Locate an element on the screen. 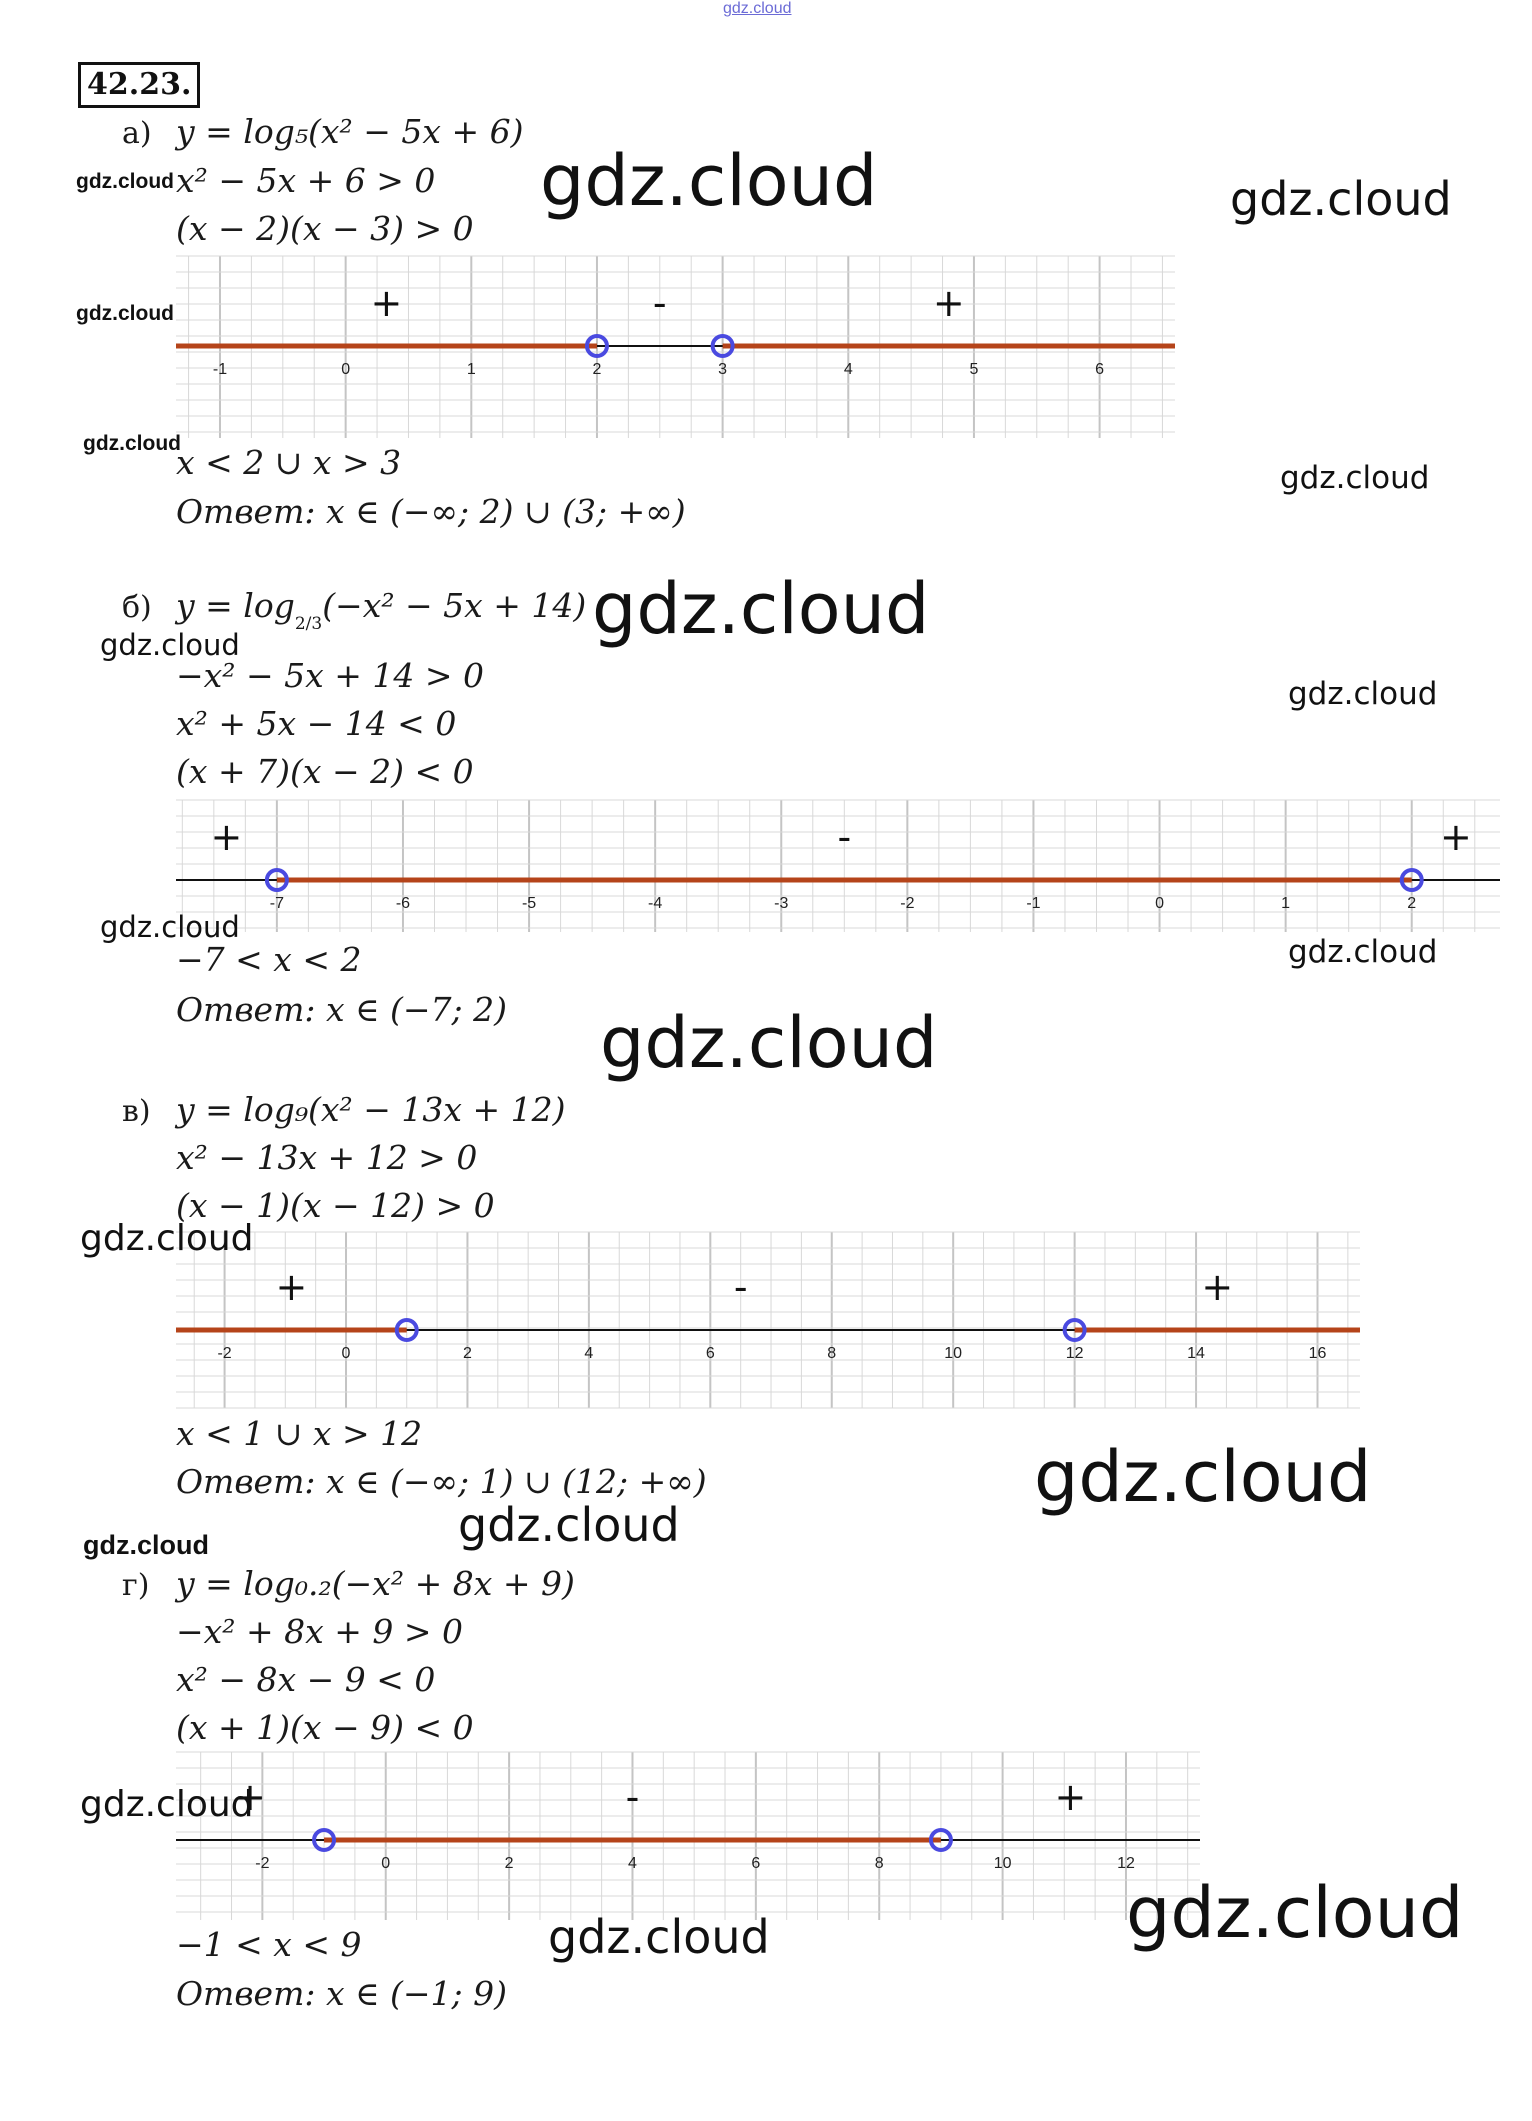  part-a-label: а) is located at coordinates (137, 133).